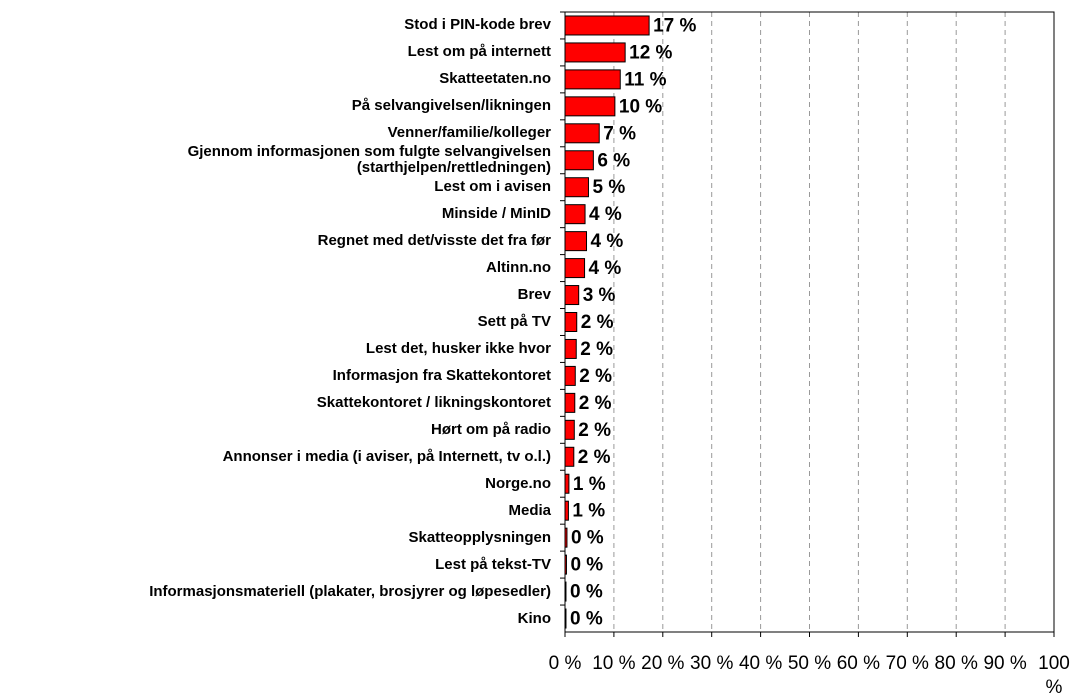 The image size is (1078, 700). I want to click on category-label: Brev, so click(534, 295).